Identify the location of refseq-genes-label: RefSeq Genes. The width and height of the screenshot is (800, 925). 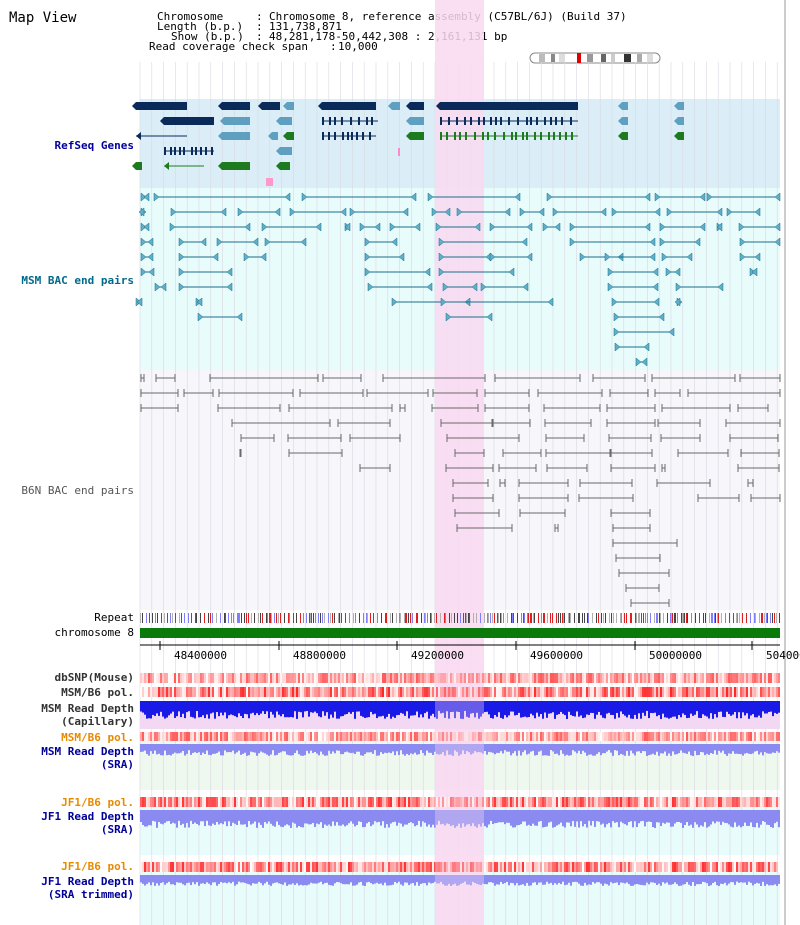
(94, 145).